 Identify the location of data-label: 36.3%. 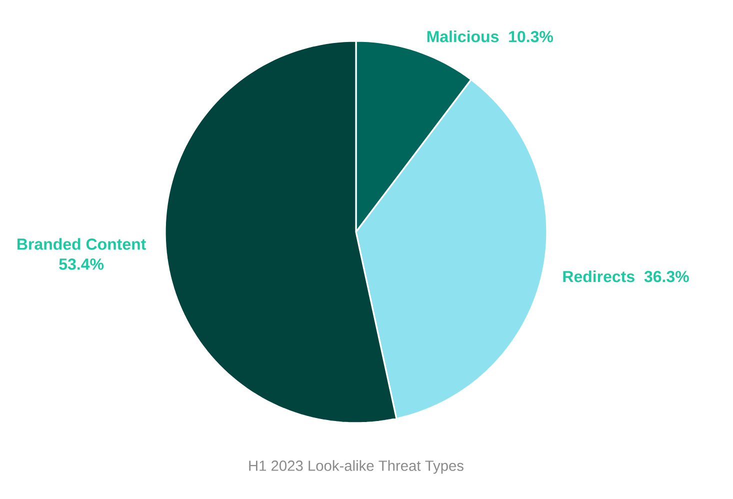
(666, 276).